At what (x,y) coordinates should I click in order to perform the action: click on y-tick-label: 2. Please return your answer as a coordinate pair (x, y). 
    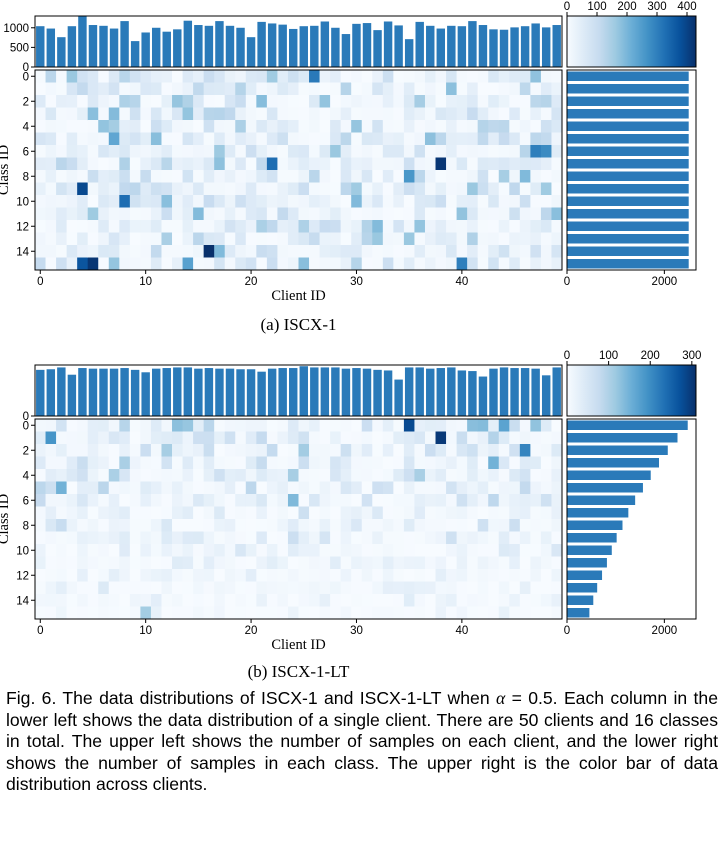
    Looking at the image, I should click on (26, 102).